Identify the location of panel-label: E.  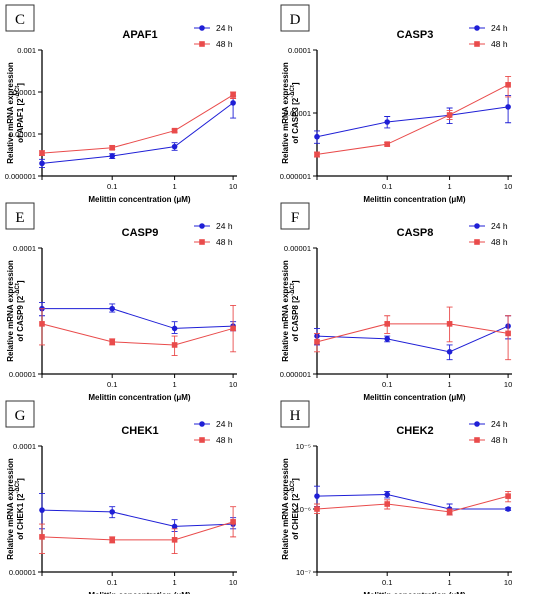
(19, 218).